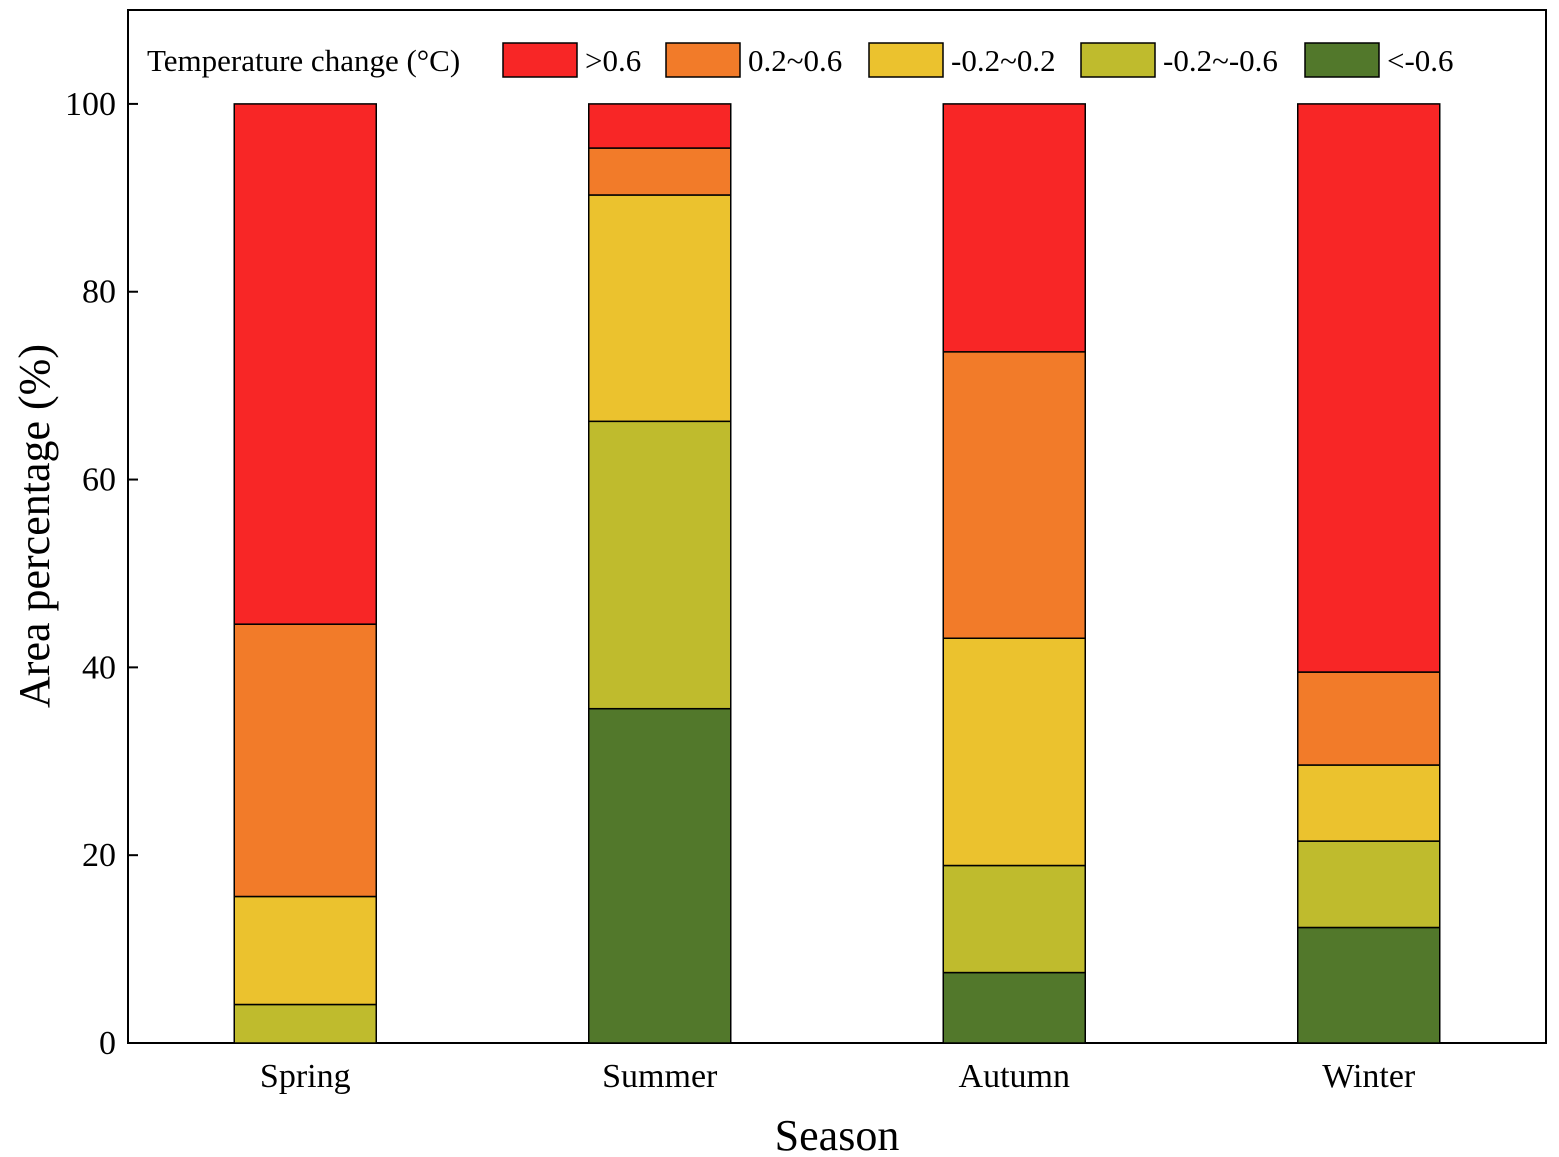  Describe the element at coordinates (305, 1076) in the screenshot. I see `x-tick-label: Spring` at that location.